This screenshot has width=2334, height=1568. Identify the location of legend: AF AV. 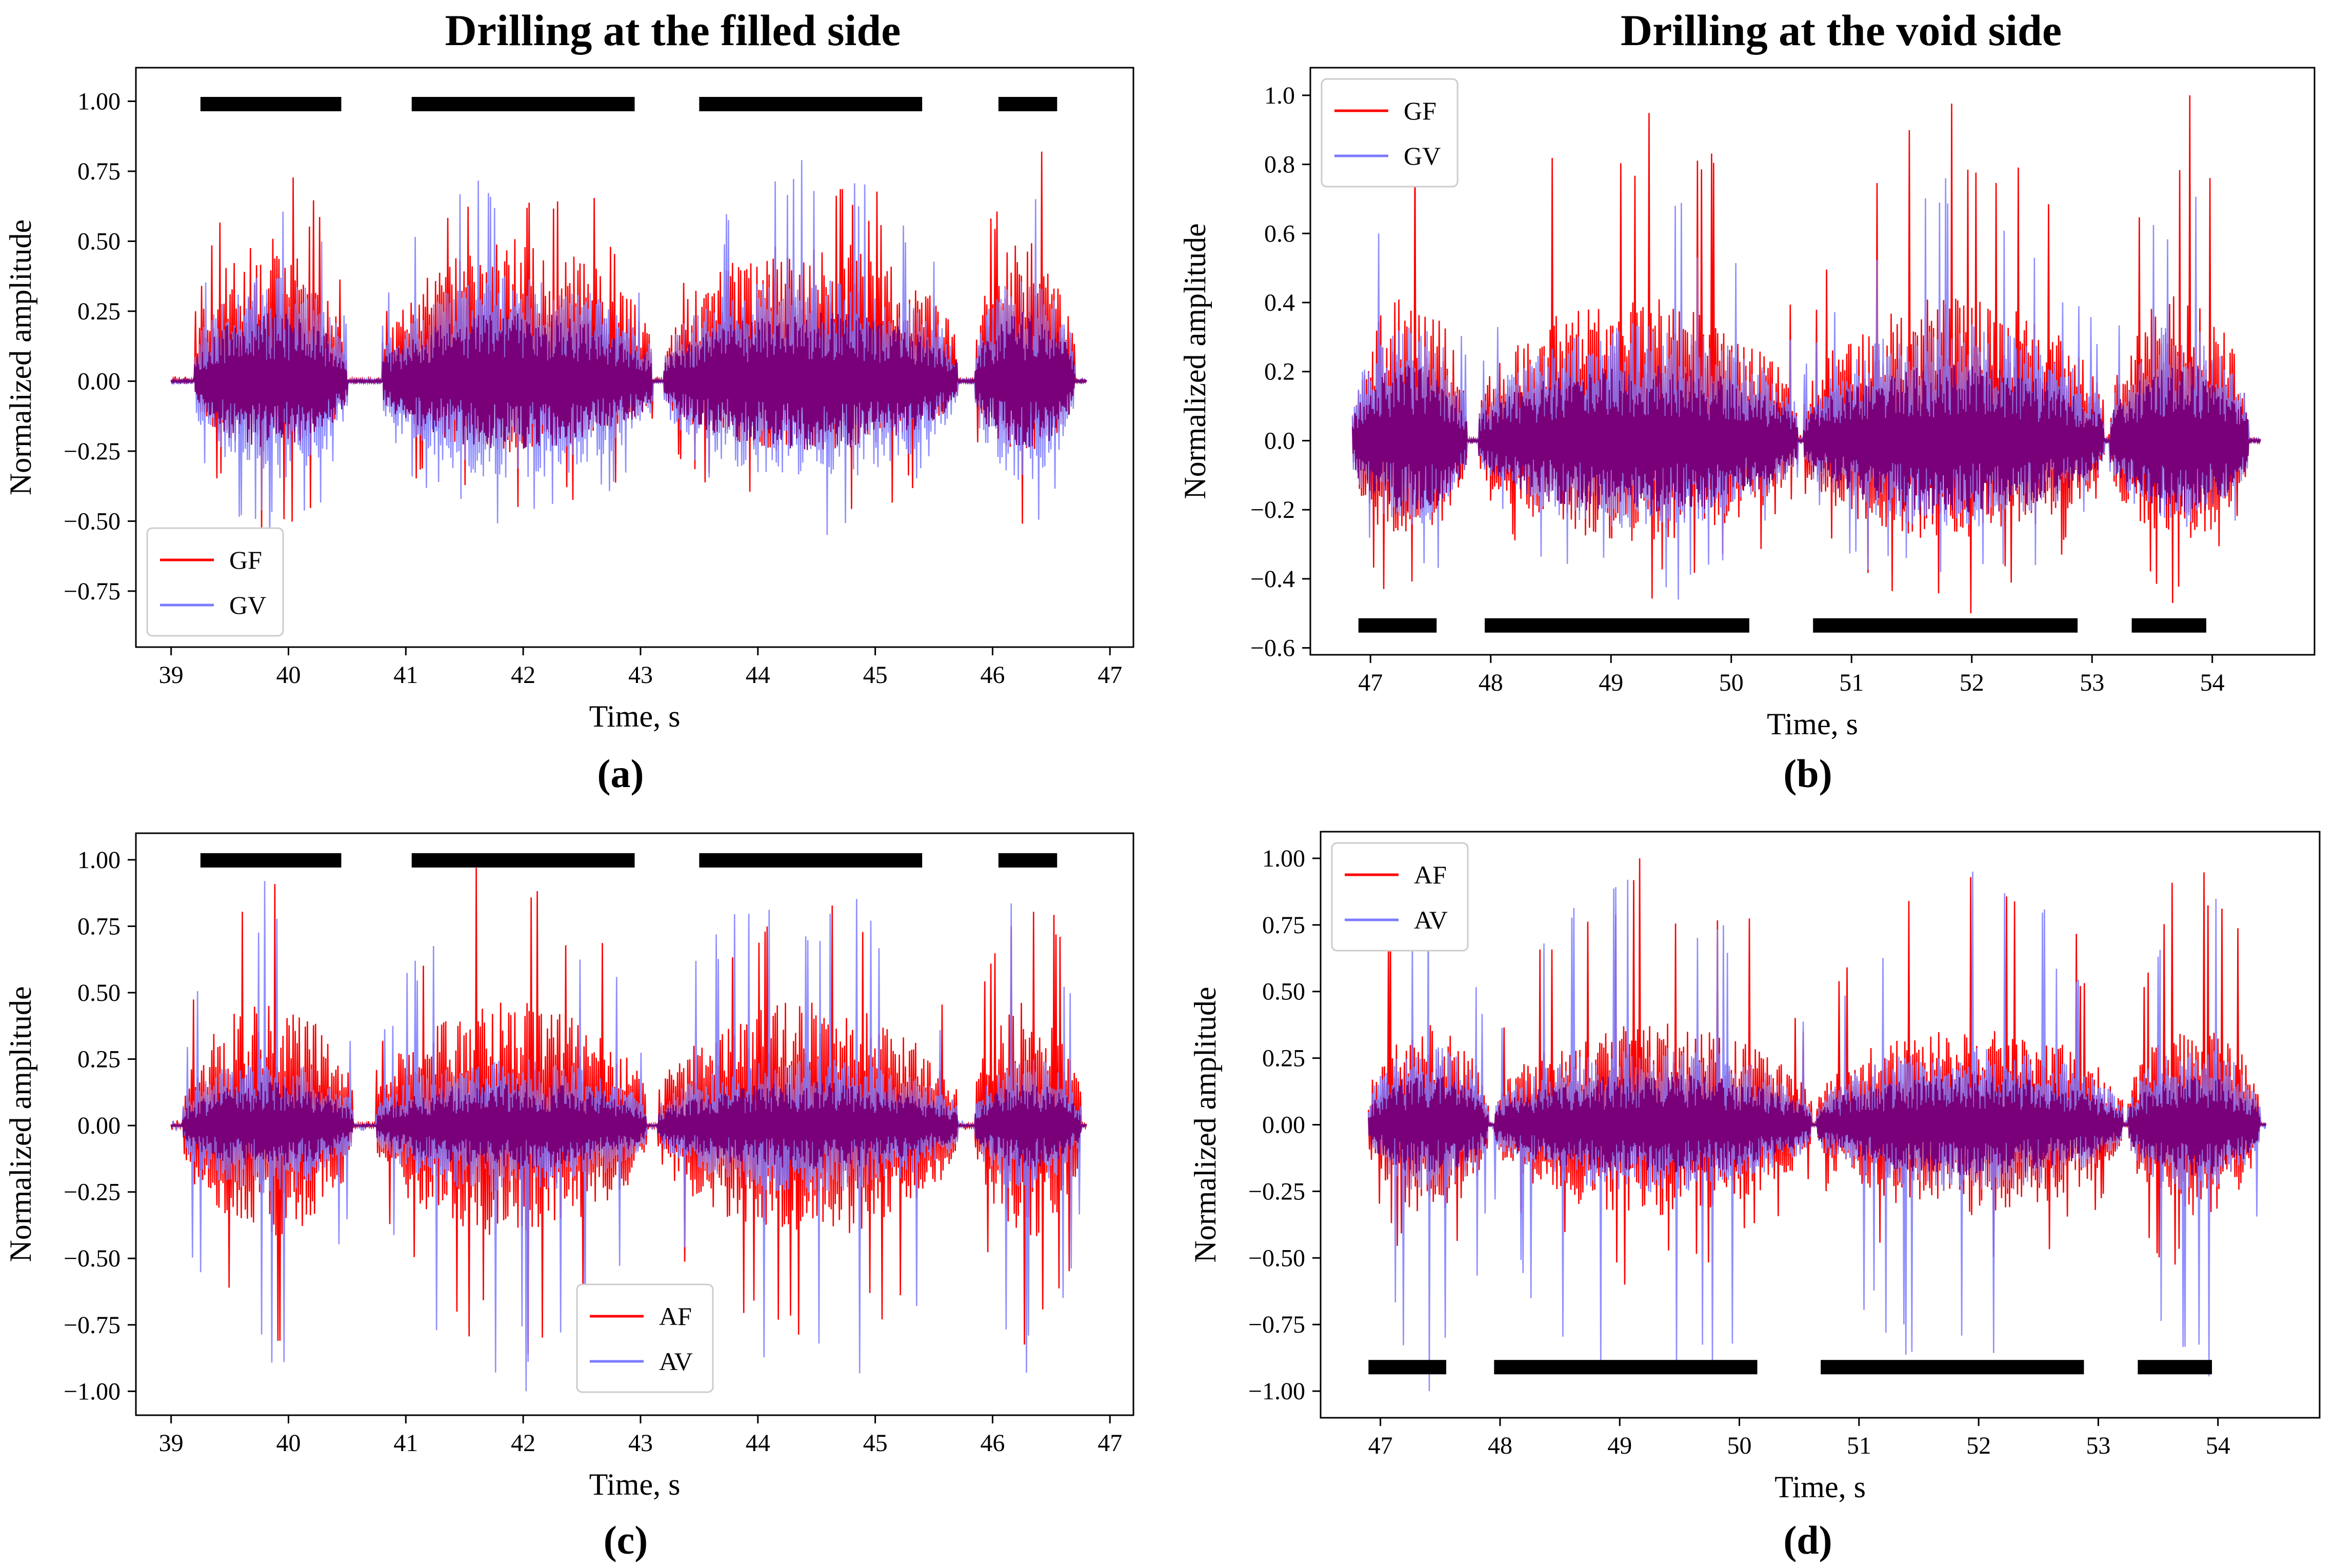
(1400, 897).